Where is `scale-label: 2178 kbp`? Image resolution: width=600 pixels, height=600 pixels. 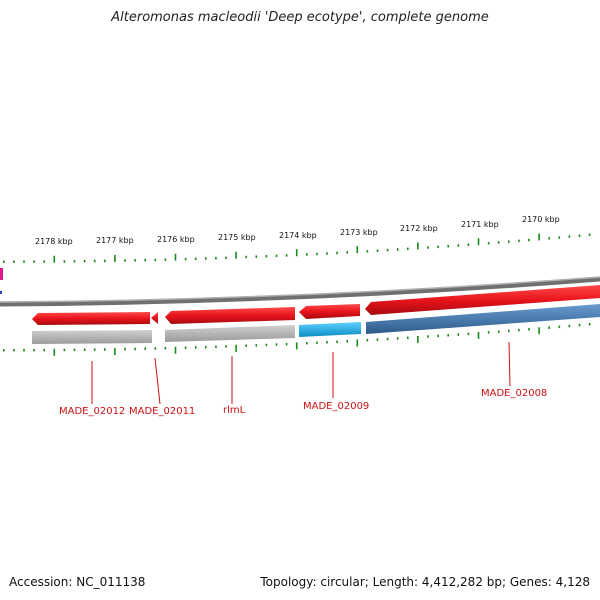 scale-label: 2178 kbp is located at coordinates (54, 241).